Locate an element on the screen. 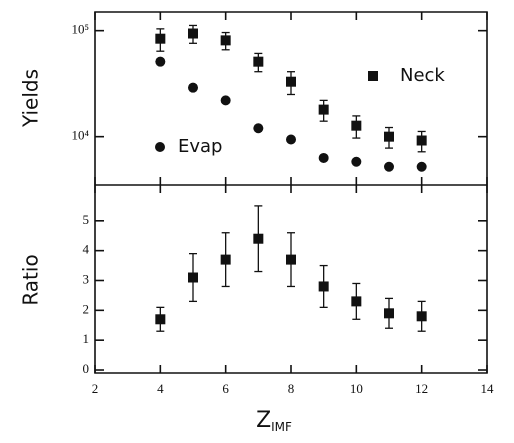 The image size is (514, 443). x-tick-label: 2 is located at coordinates (95, 388).